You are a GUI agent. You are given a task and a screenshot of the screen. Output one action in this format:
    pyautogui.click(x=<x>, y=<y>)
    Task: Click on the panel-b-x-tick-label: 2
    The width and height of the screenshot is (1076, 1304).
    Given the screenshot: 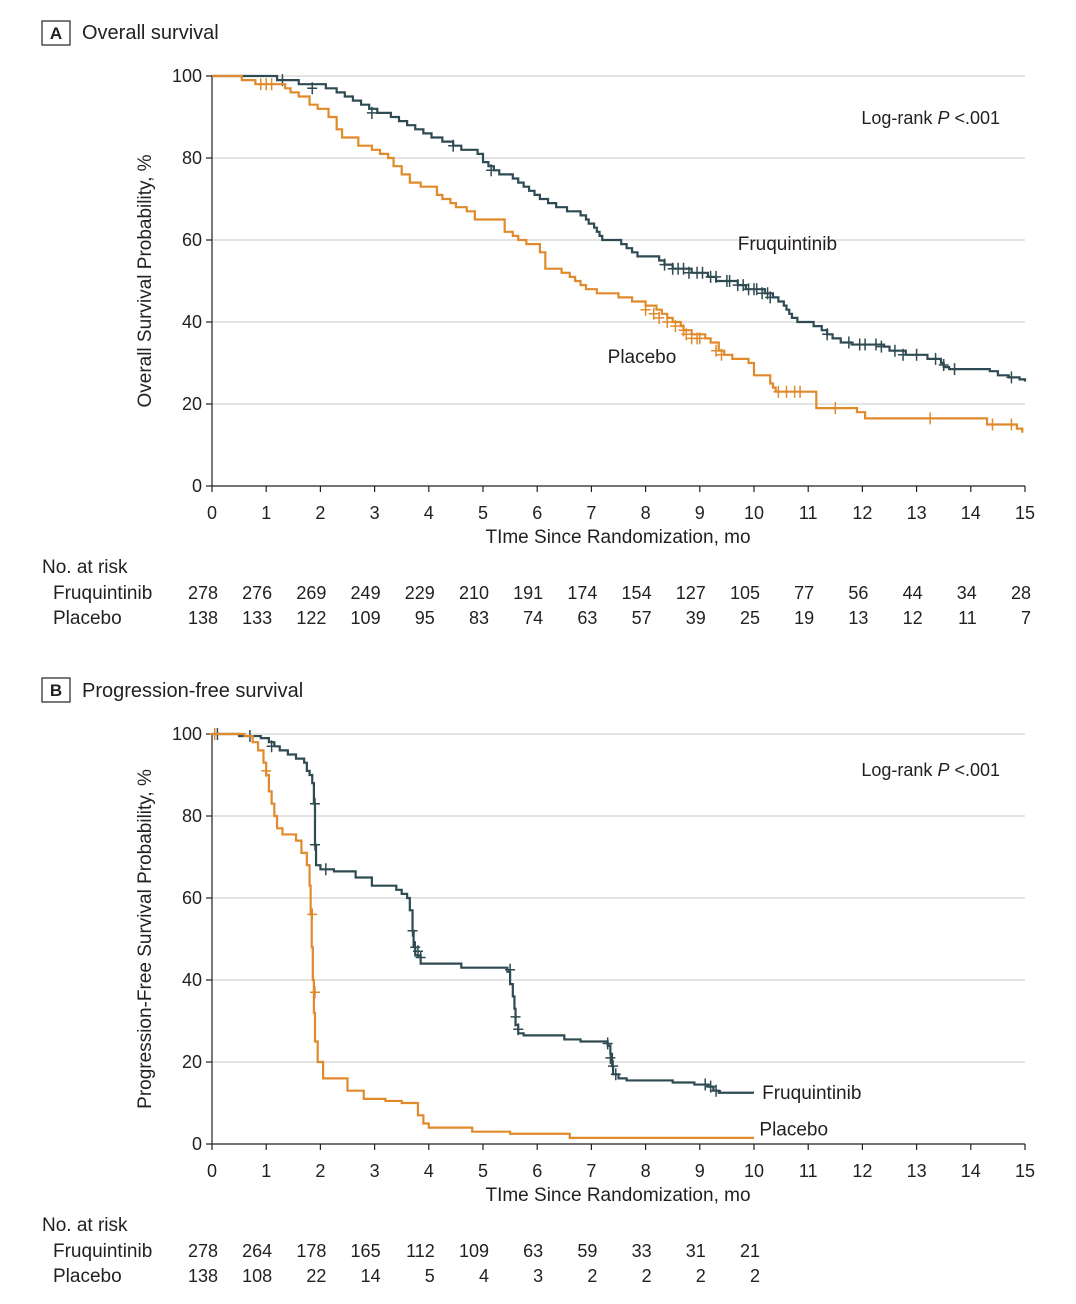 What is the action you would take?
    pyautogui.click(x=320, y=1171)
    